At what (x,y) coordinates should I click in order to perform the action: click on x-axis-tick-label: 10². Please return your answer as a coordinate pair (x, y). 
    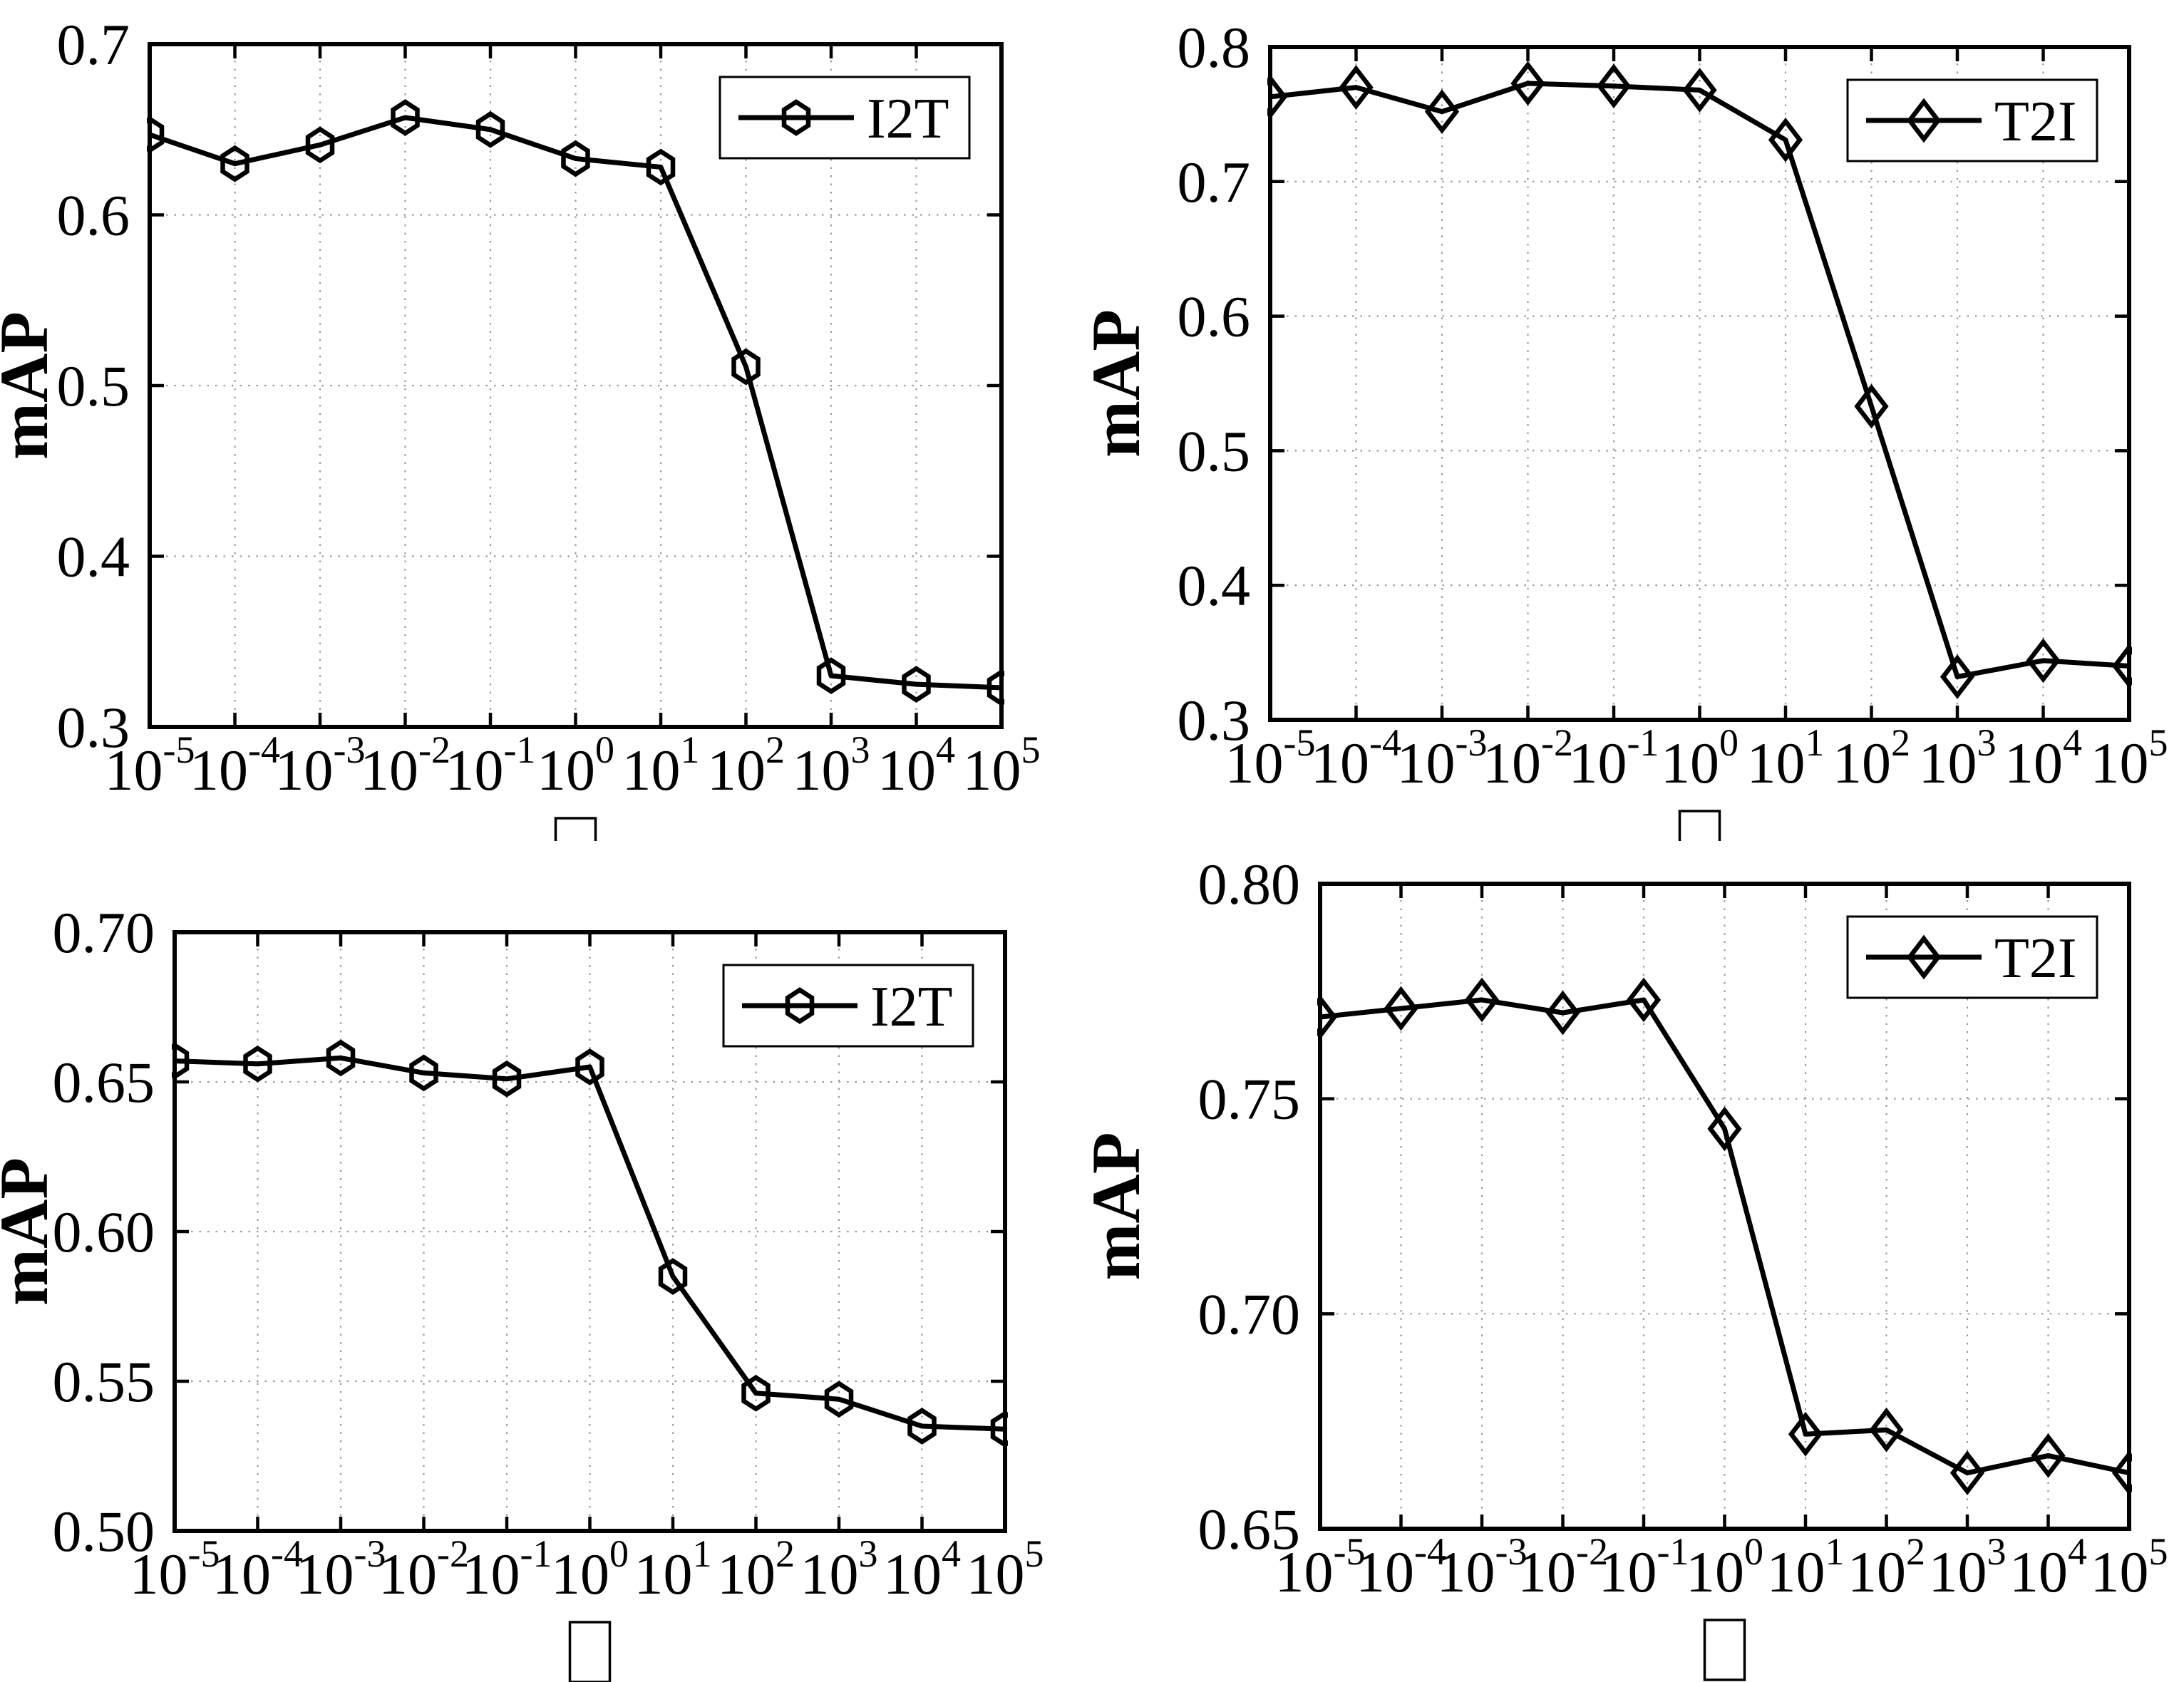
    Looking at the image, I should click on (746, 765).